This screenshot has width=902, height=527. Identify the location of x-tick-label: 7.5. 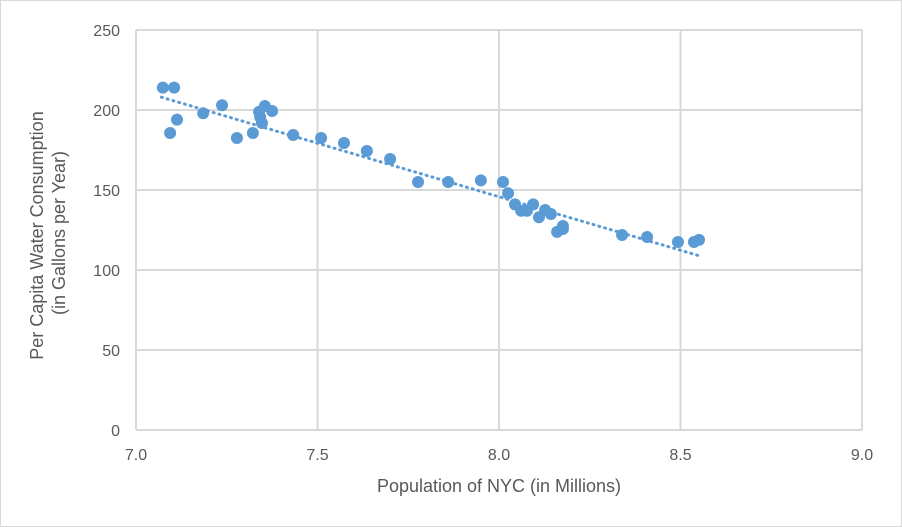
(317, 455).